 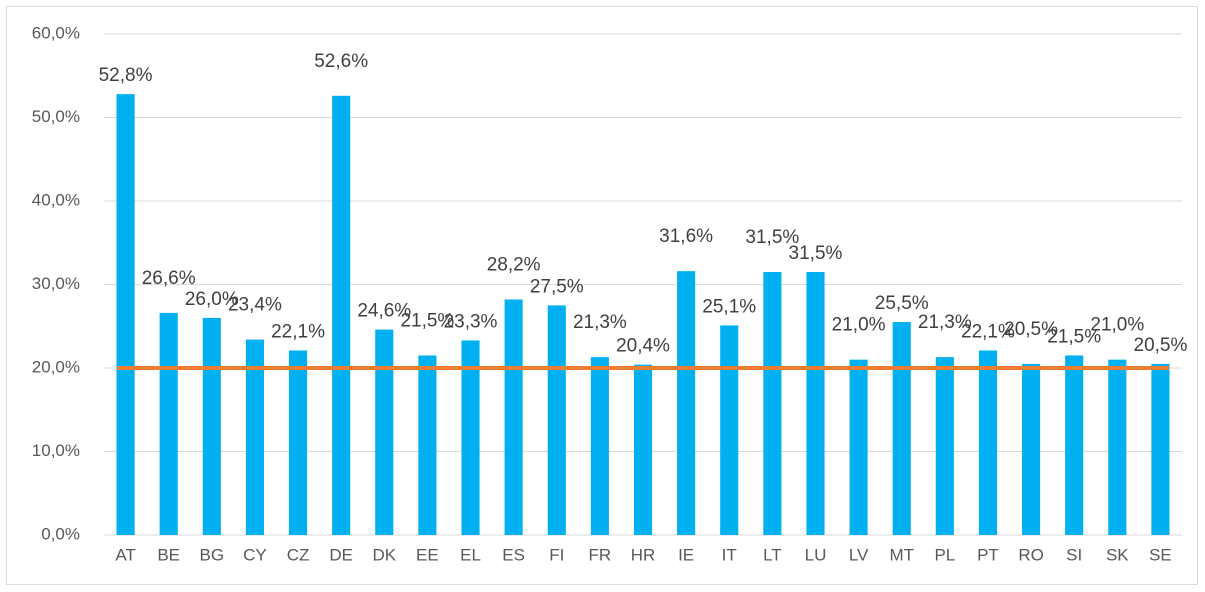 I want to click on x-tick-label: EE, so click(x=427, y=554).